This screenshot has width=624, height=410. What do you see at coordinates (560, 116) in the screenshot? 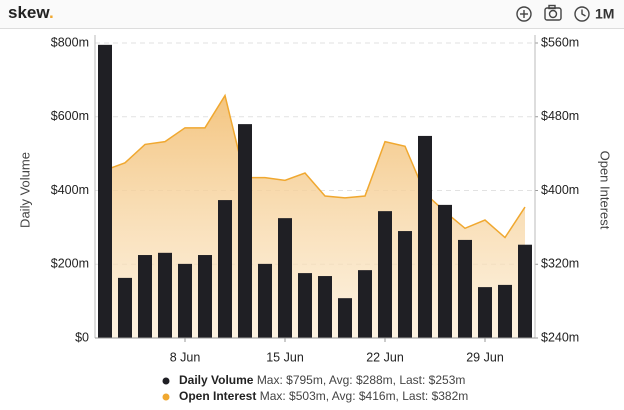
I see `y2-tick-label: $480m` at bounding box center [560, 116].